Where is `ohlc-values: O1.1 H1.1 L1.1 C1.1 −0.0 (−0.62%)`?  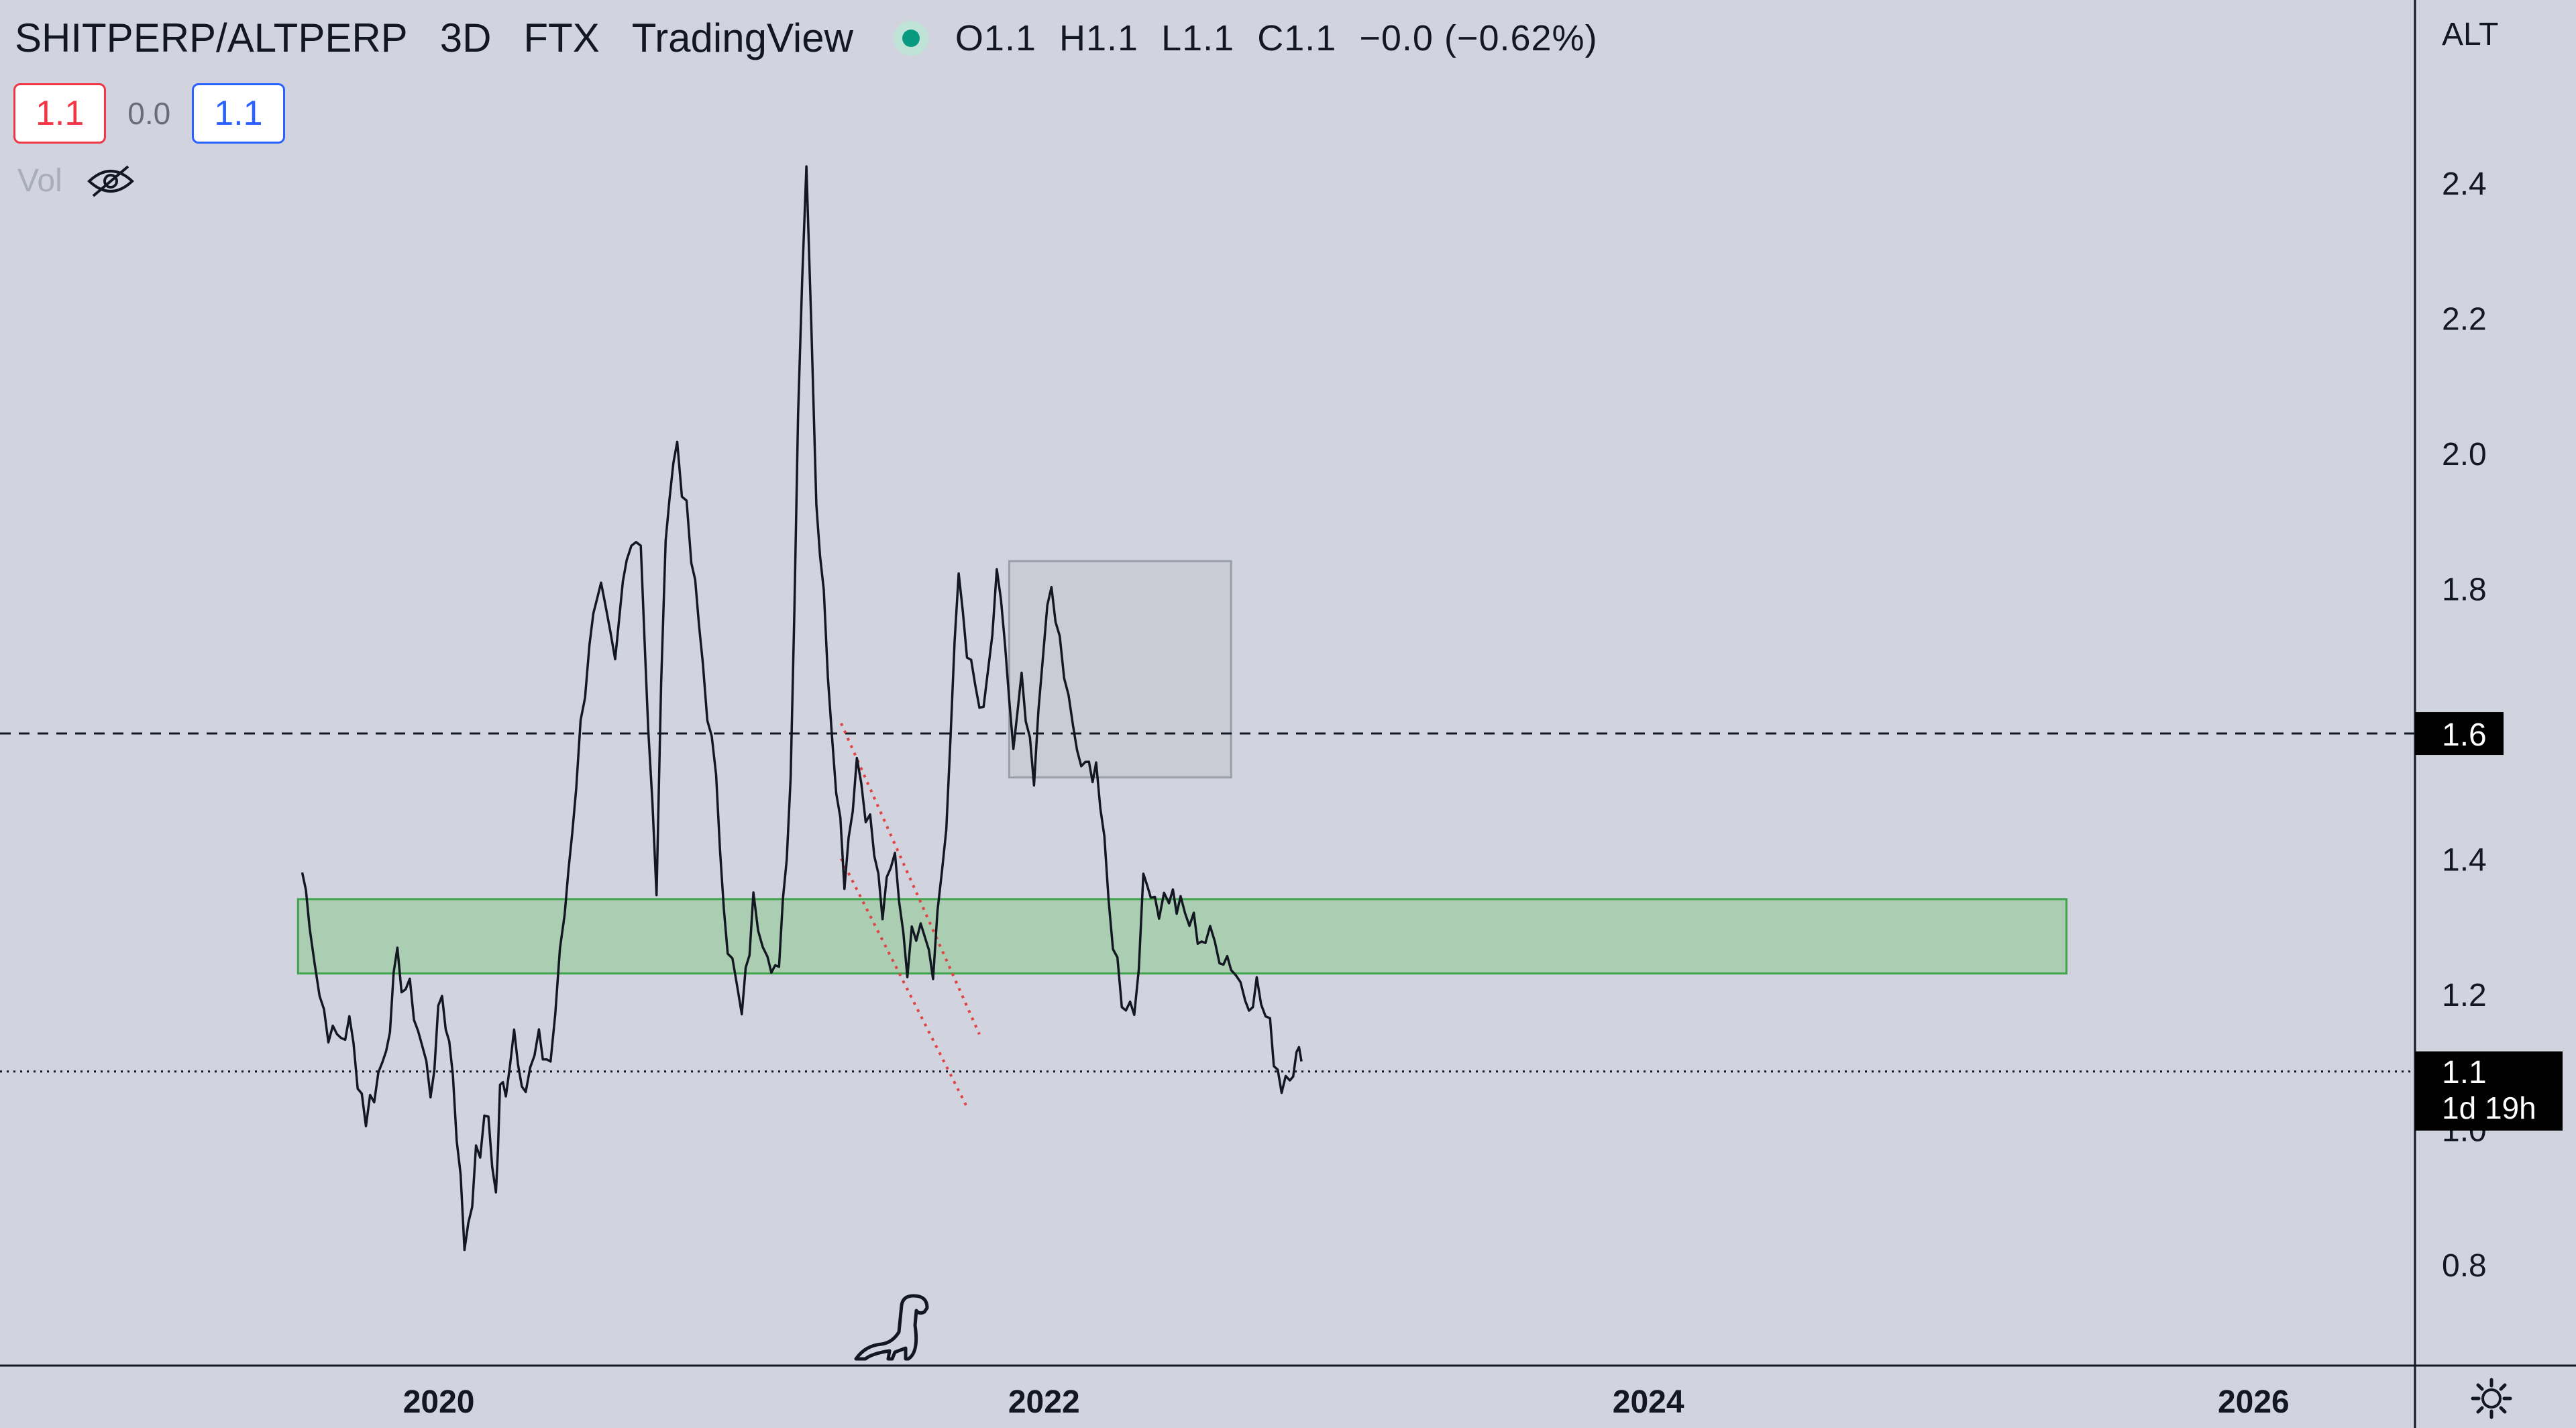 ohlc-values: O1.1 H1.1 L1.1 C1.1 −0.0 (−0.62%) is located at coordinates (1282, 38).